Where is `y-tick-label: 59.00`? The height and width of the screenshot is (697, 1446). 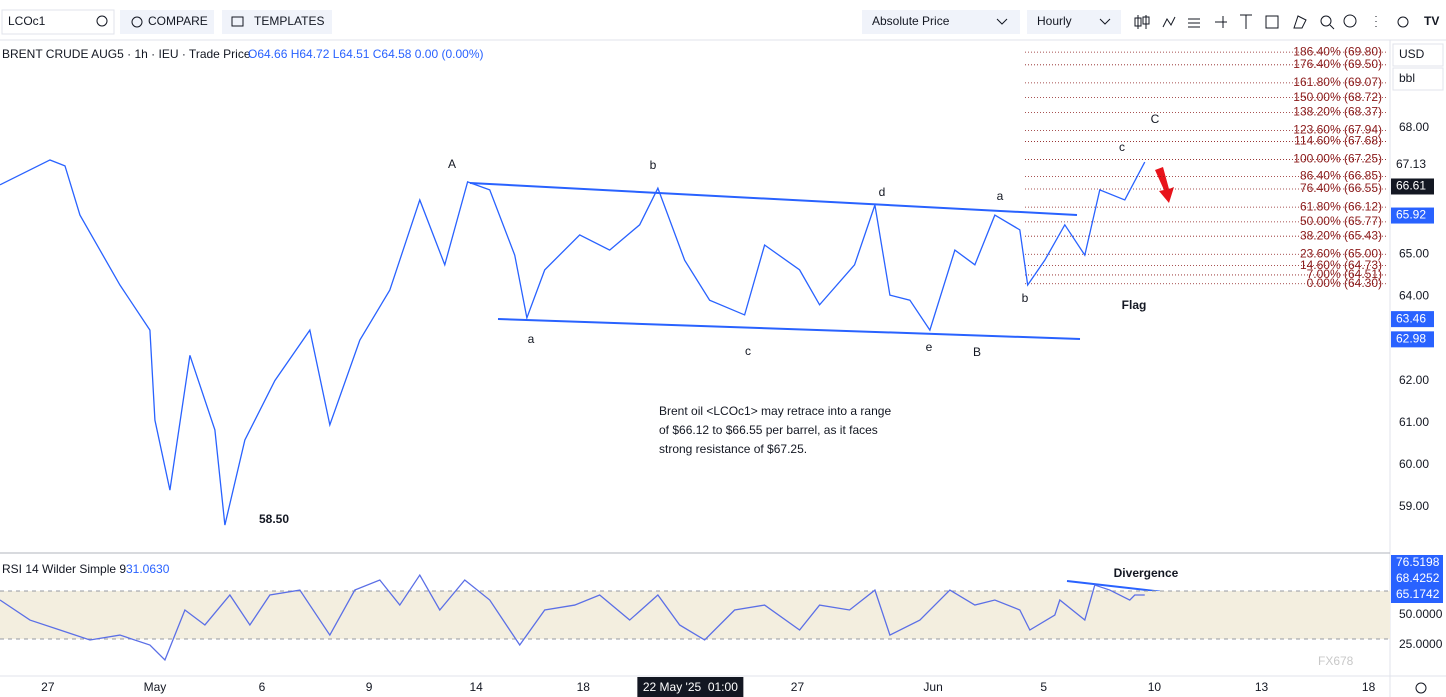
y-tick-label: 59.00 is located at coordinates (1414, 506).